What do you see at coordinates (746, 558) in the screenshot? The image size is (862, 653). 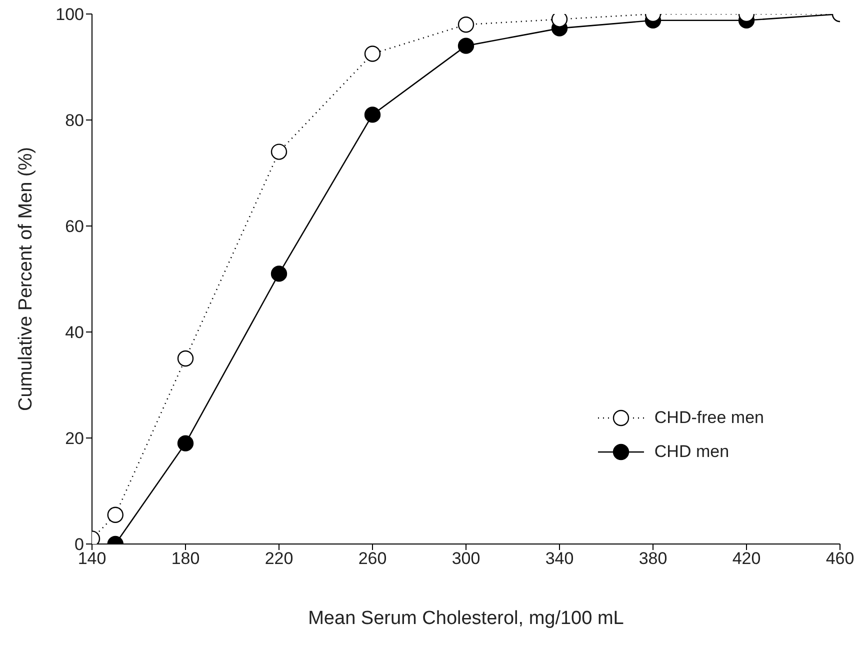 I see `x-tick-label: 420` at bounding box center [746, 558].